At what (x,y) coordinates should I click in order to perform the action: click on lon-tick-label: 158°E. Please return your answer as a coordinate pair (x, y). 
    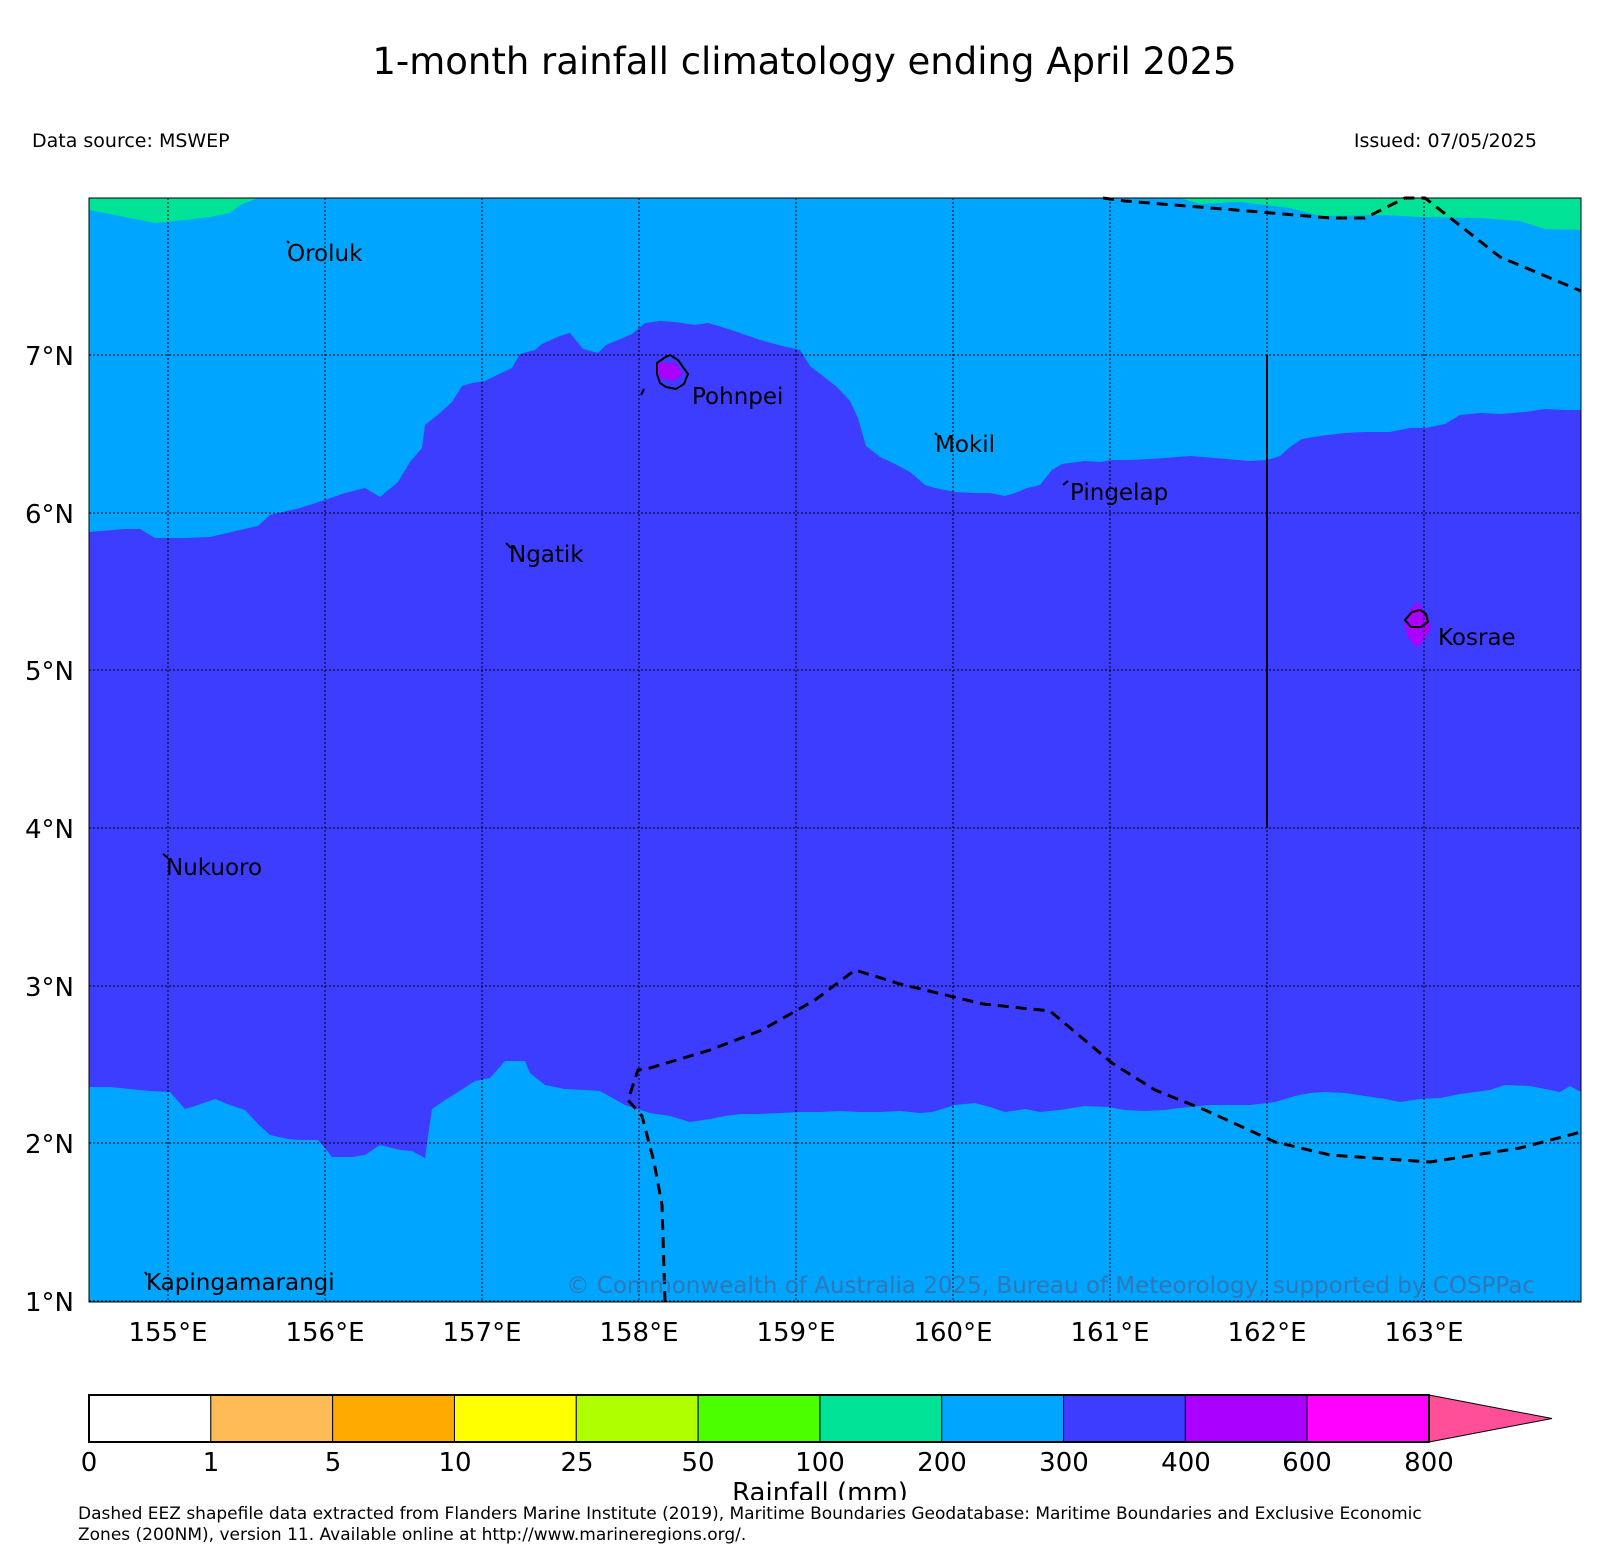
    Looking at the image, I should click on (638, 1333).